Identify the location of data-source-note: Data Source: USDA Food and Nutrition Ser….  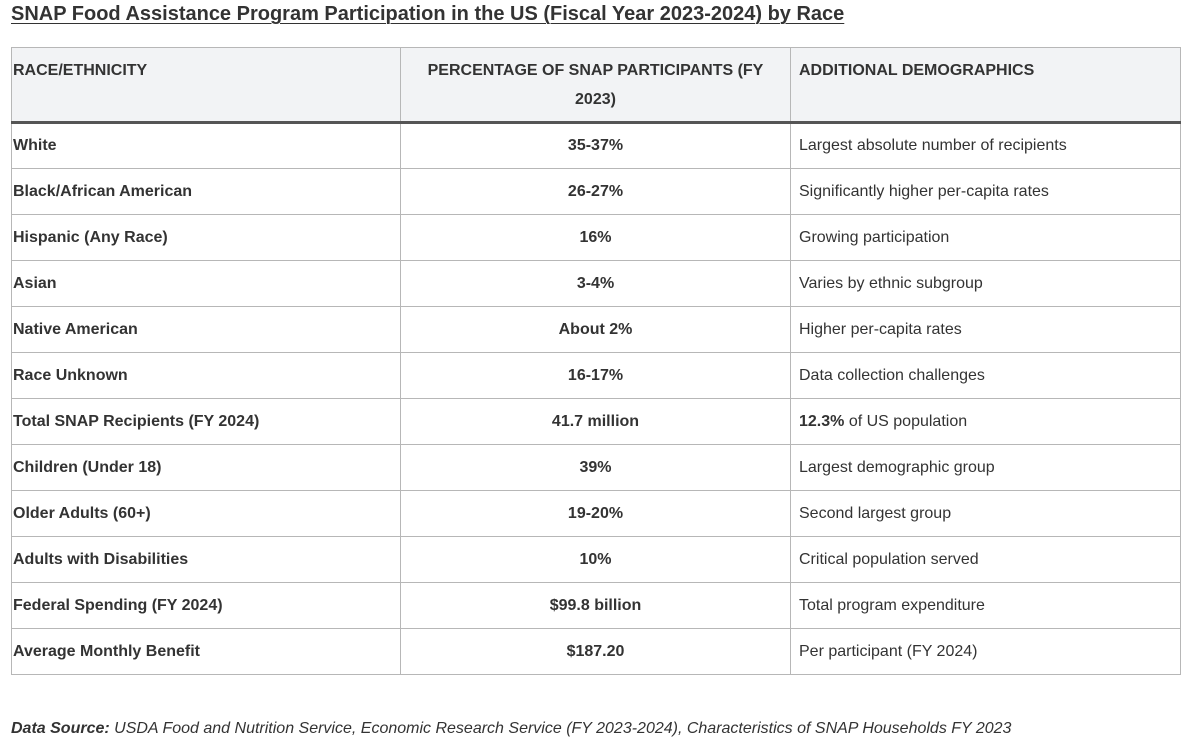
(511, 729).